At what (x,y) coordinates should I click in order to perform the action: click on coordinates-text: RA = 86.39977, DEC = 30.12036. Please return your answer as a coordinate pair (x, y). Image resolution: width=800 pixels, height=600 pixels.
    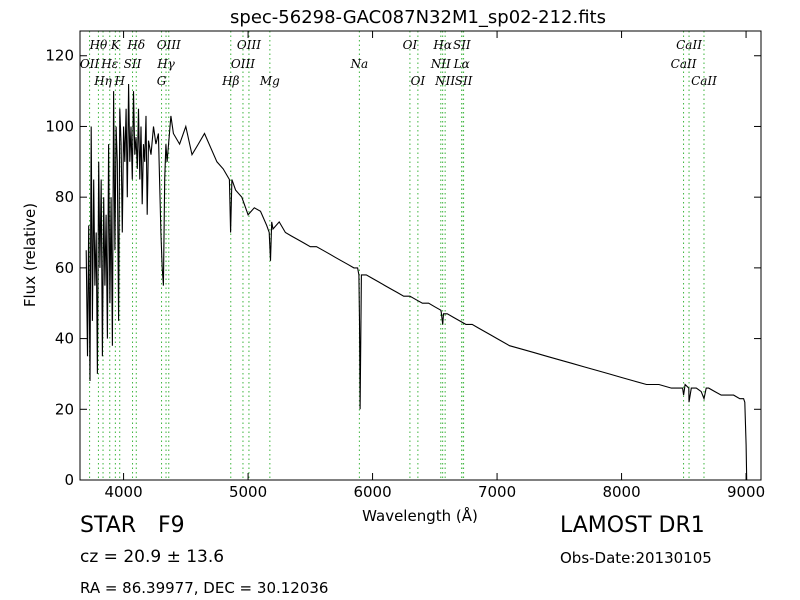
    Looking at the image, I should click on (204, 588).